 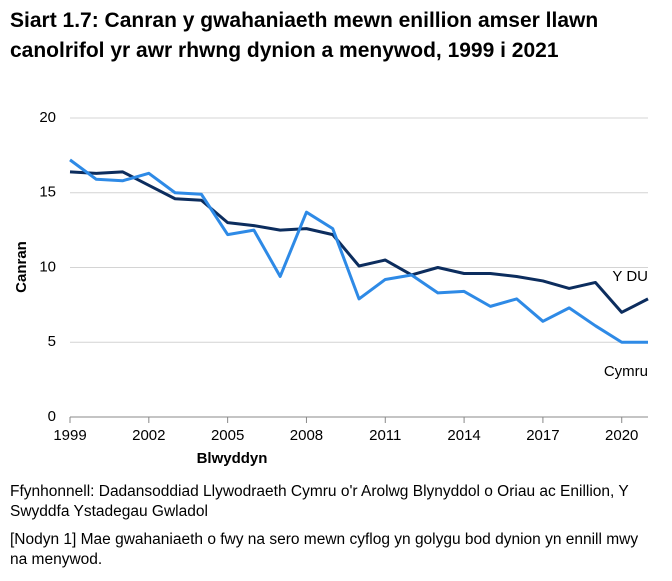 I want to click on x-tick-label: 2014, so click(x=463, y=435).